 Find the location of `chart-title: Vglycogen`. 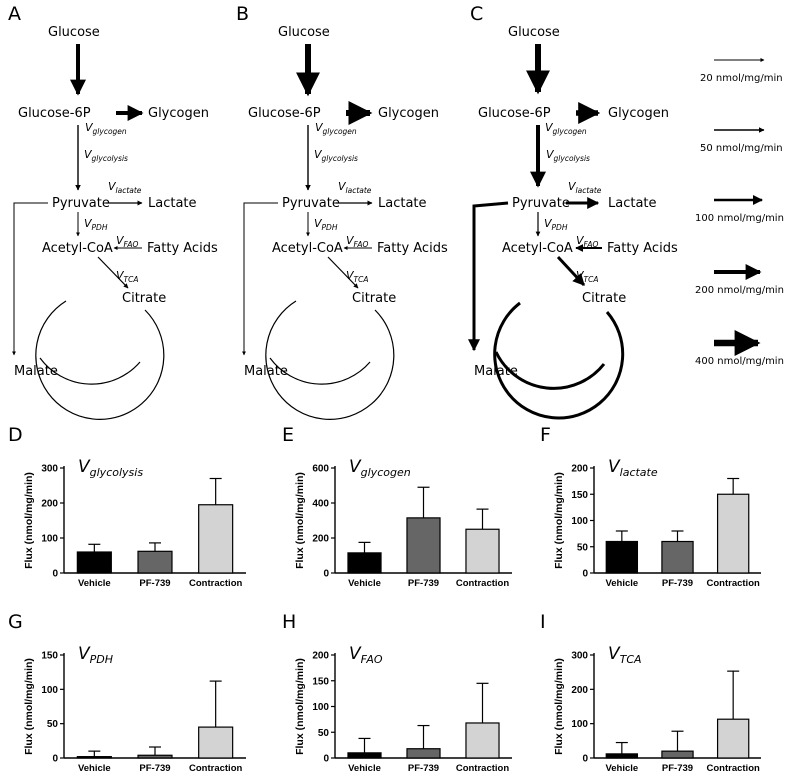

chart-title: Vglycogen is located at coordinates (380, 468).